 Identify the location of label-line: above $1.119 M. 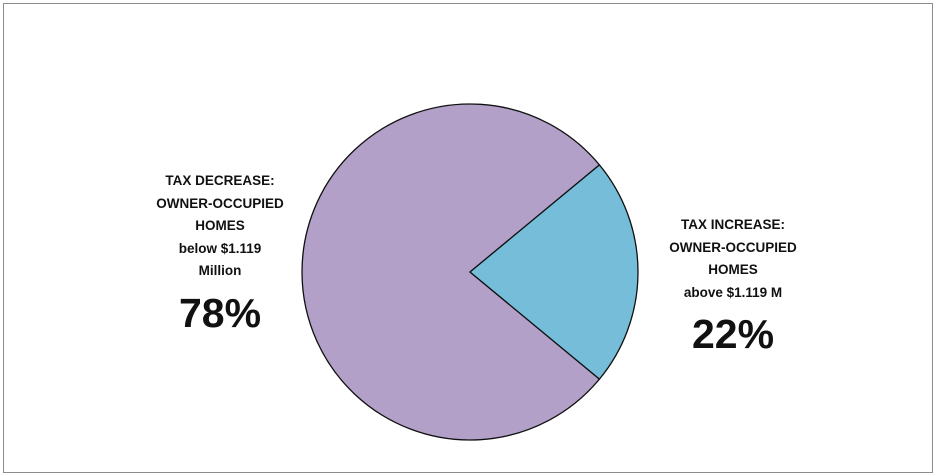
(733, 292).